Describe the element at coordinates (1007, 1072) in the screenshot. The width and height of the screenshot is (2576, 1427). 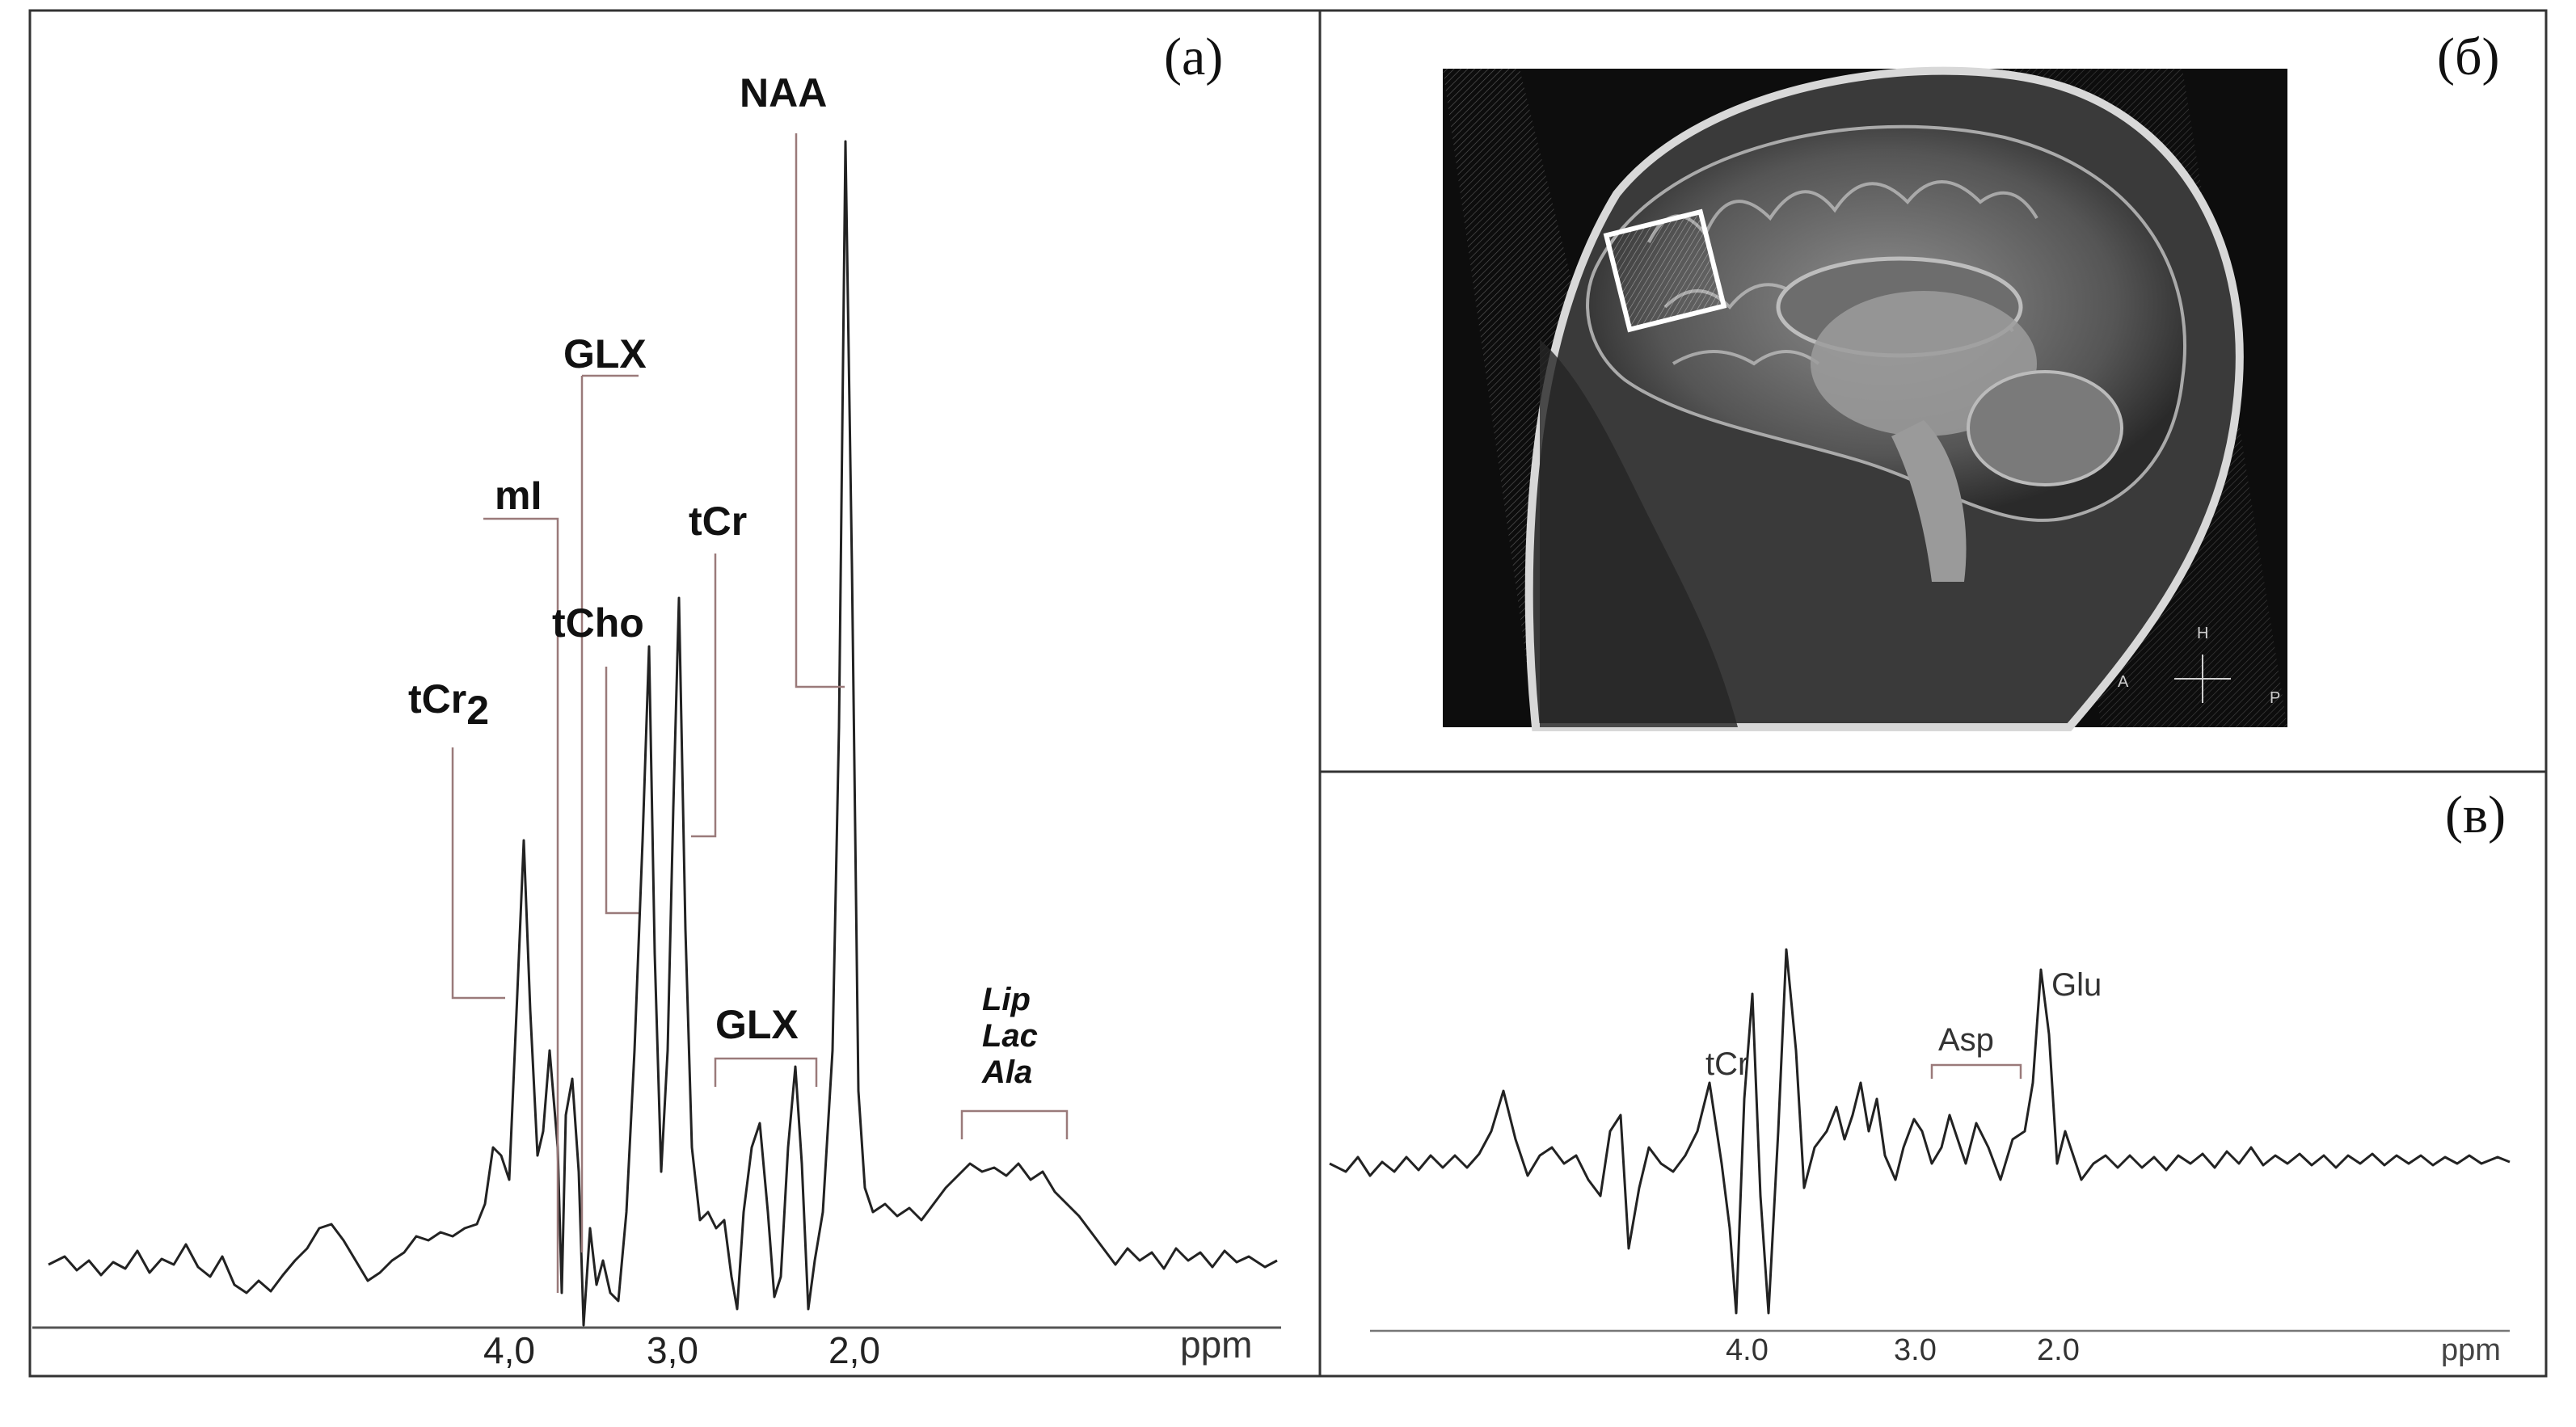
I see `peak-label-ala: Ala` at that location.